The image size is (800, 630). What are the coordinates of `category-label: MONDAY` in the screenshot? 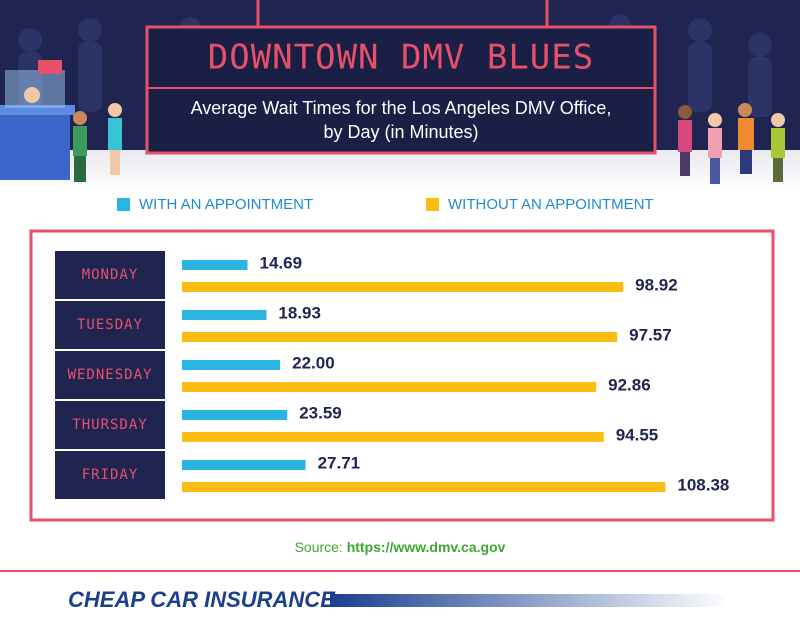 It's located at (110, 275).